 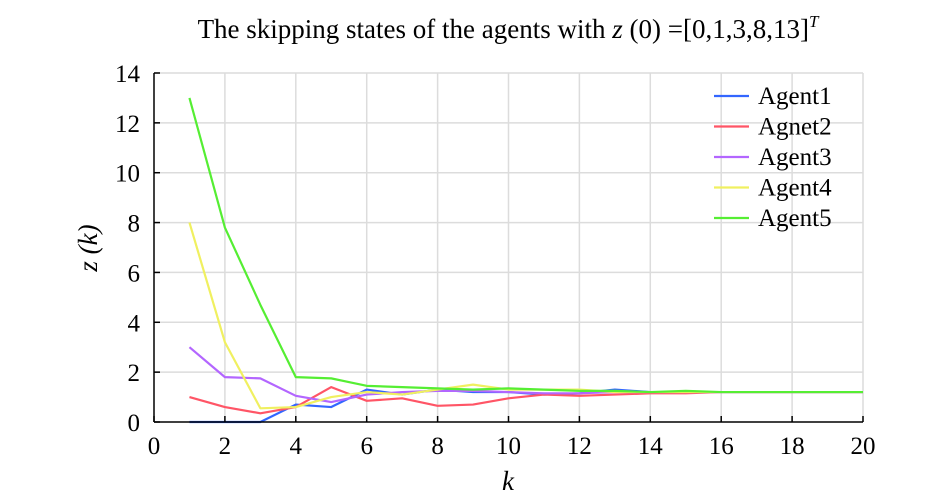 I want to click on y-tick-label: 12, so click(x=127, y=124).